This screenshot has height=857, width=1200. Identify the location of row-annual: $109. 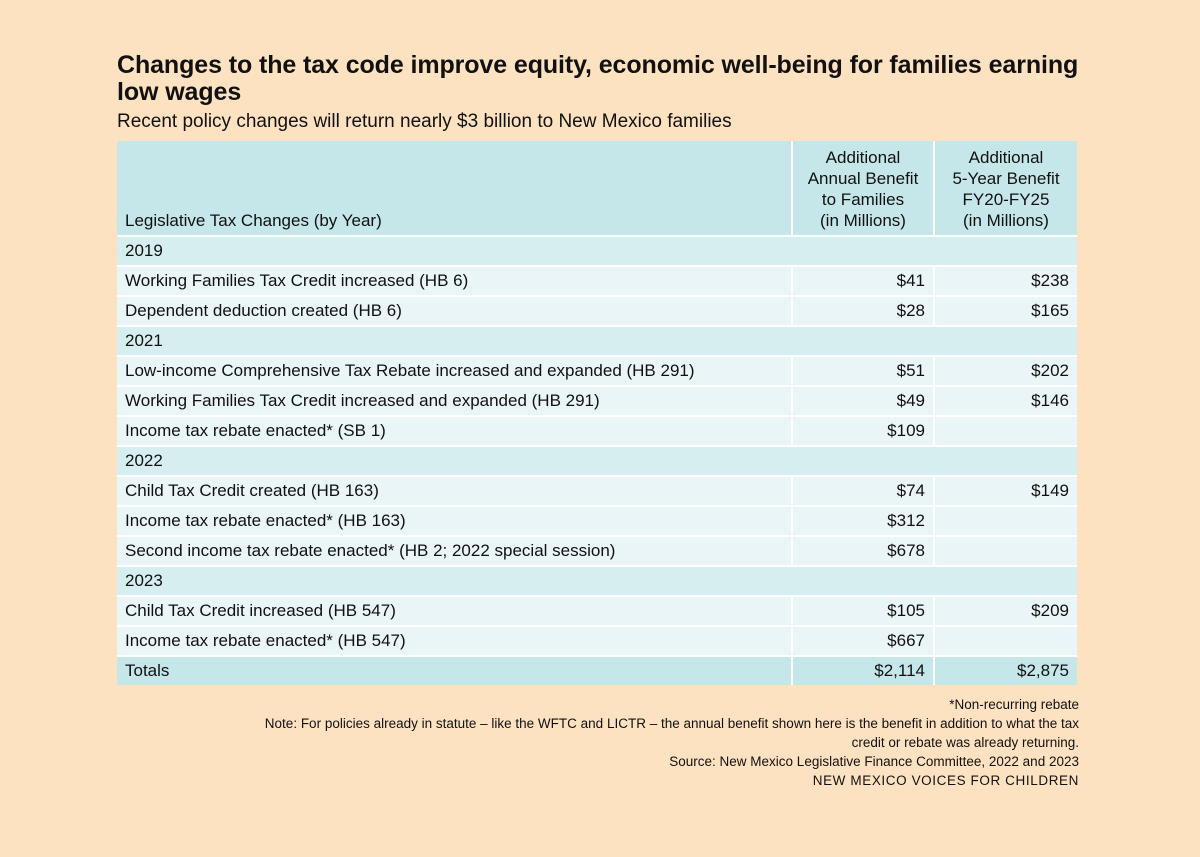
(864, 432).